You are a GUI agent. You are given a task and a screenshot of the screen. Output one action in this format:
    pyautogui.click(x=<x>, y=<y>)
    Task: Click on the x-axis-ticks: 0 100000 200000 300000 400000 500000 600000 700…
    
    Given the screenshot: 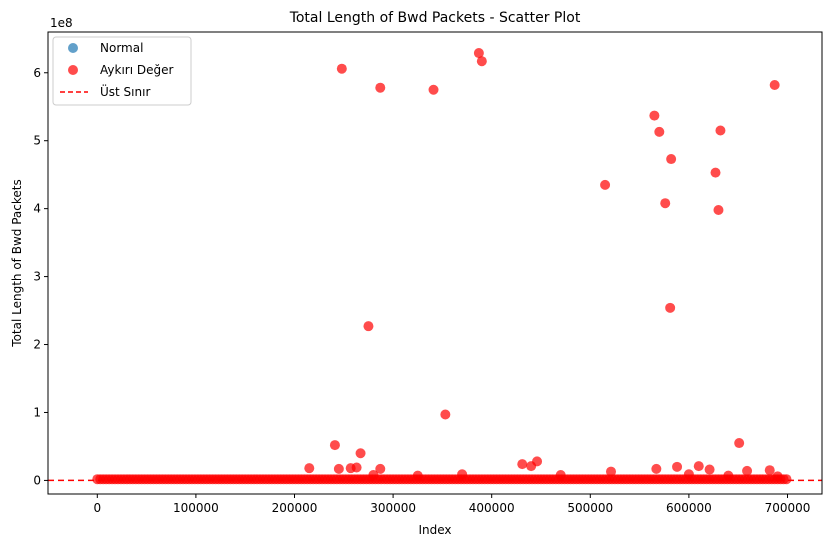 What is the action you would take?
    pyautogui.click(x=451, y=504)
    